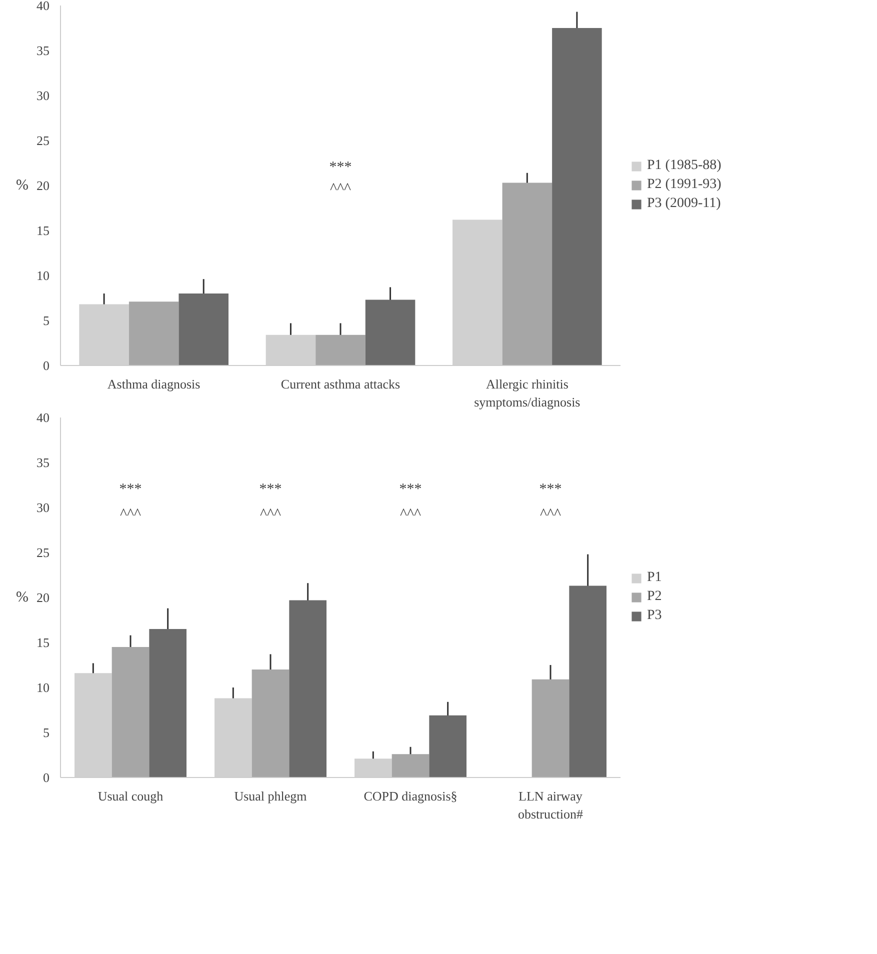 This screenshot has width=877, height=954. What do you see at coordinates (655, 597) in the screenshot?
I see `legend-label: P2` at bounding box center [655, 597].